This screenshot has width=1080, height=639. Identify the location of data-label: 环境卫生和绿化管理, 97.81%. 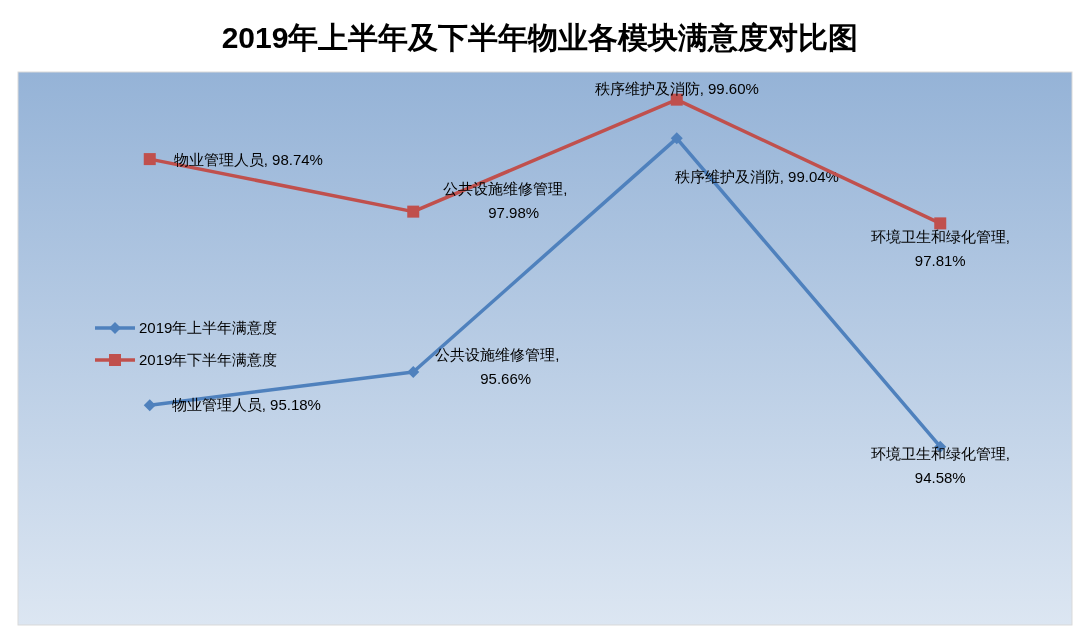
(940, 249).